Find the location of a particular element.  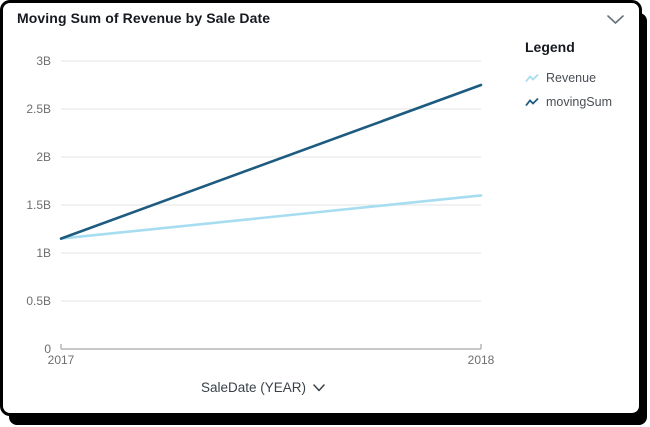

legend-item-label: movingSum is located at coordinates (579, 102).